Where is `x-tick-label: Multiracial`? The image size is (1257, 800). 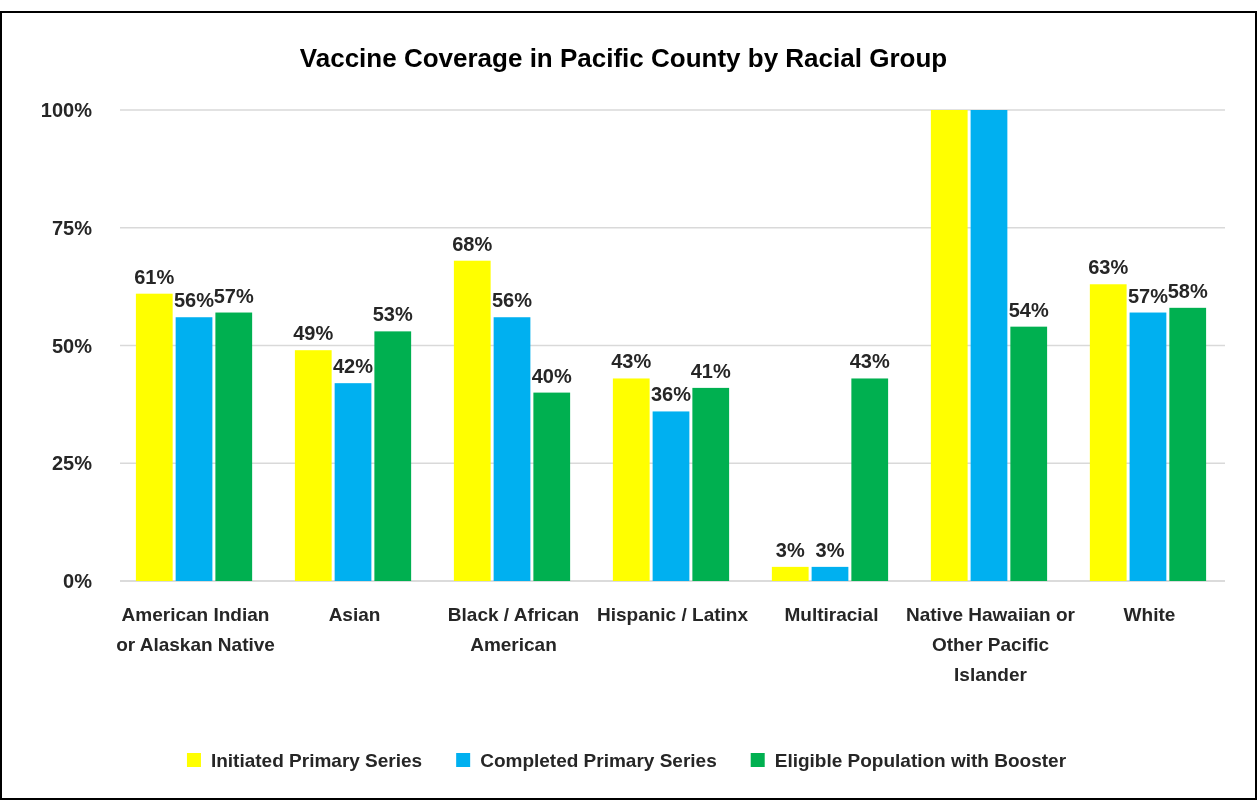 x-tick-label: Multiracial is located at coordinates (831, 614).